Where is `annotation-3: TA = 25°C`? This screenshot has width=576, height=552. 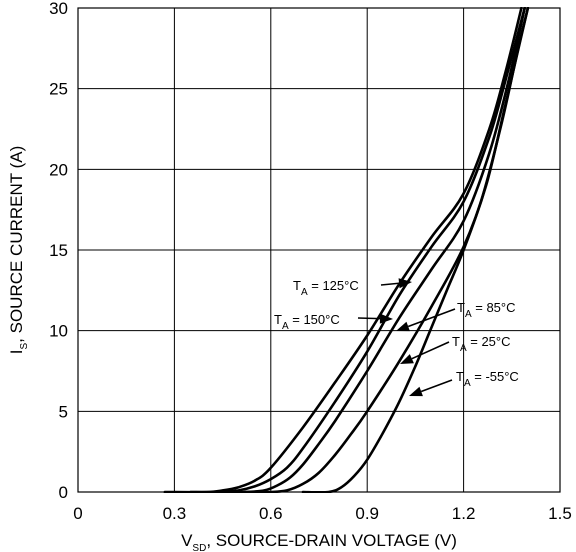 annotation-3: TA = 25°C is located at coordinates (455, 349).